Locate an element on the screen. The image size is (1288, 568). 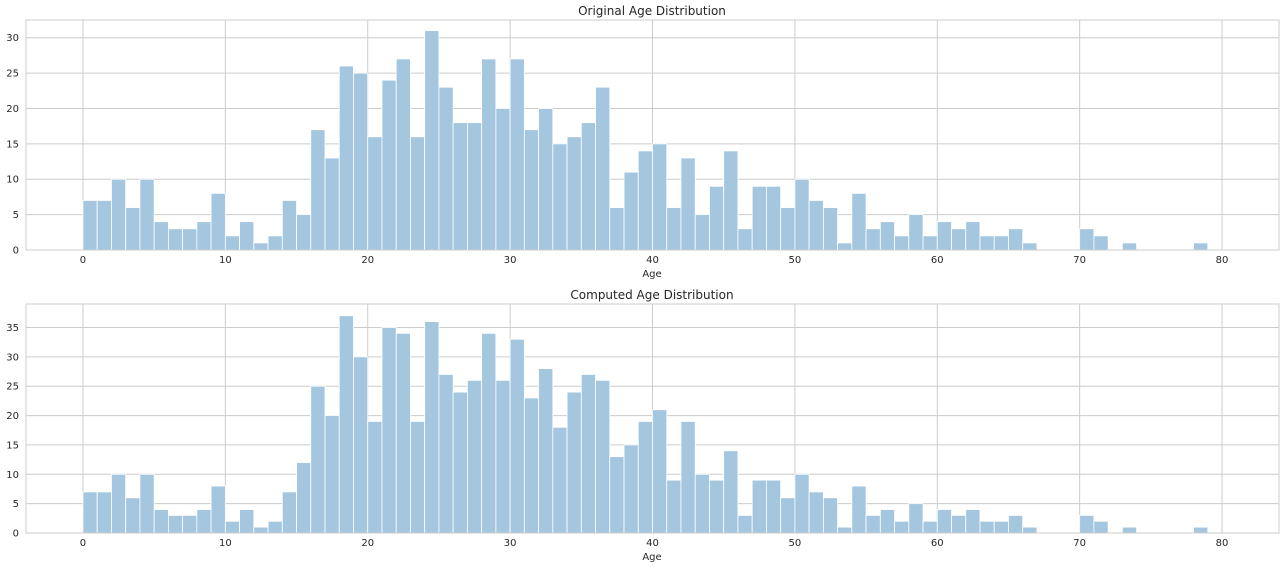
x-tick-label: 60 is located at coordinates (937, 260).